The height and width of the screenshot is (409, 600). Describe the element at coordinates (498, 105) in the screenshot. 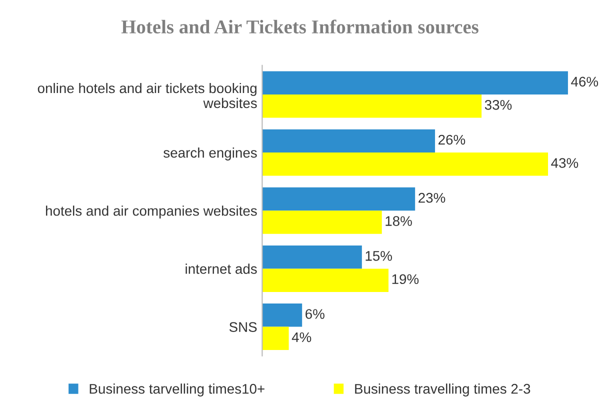

I see `data-label: 33%` at that location.